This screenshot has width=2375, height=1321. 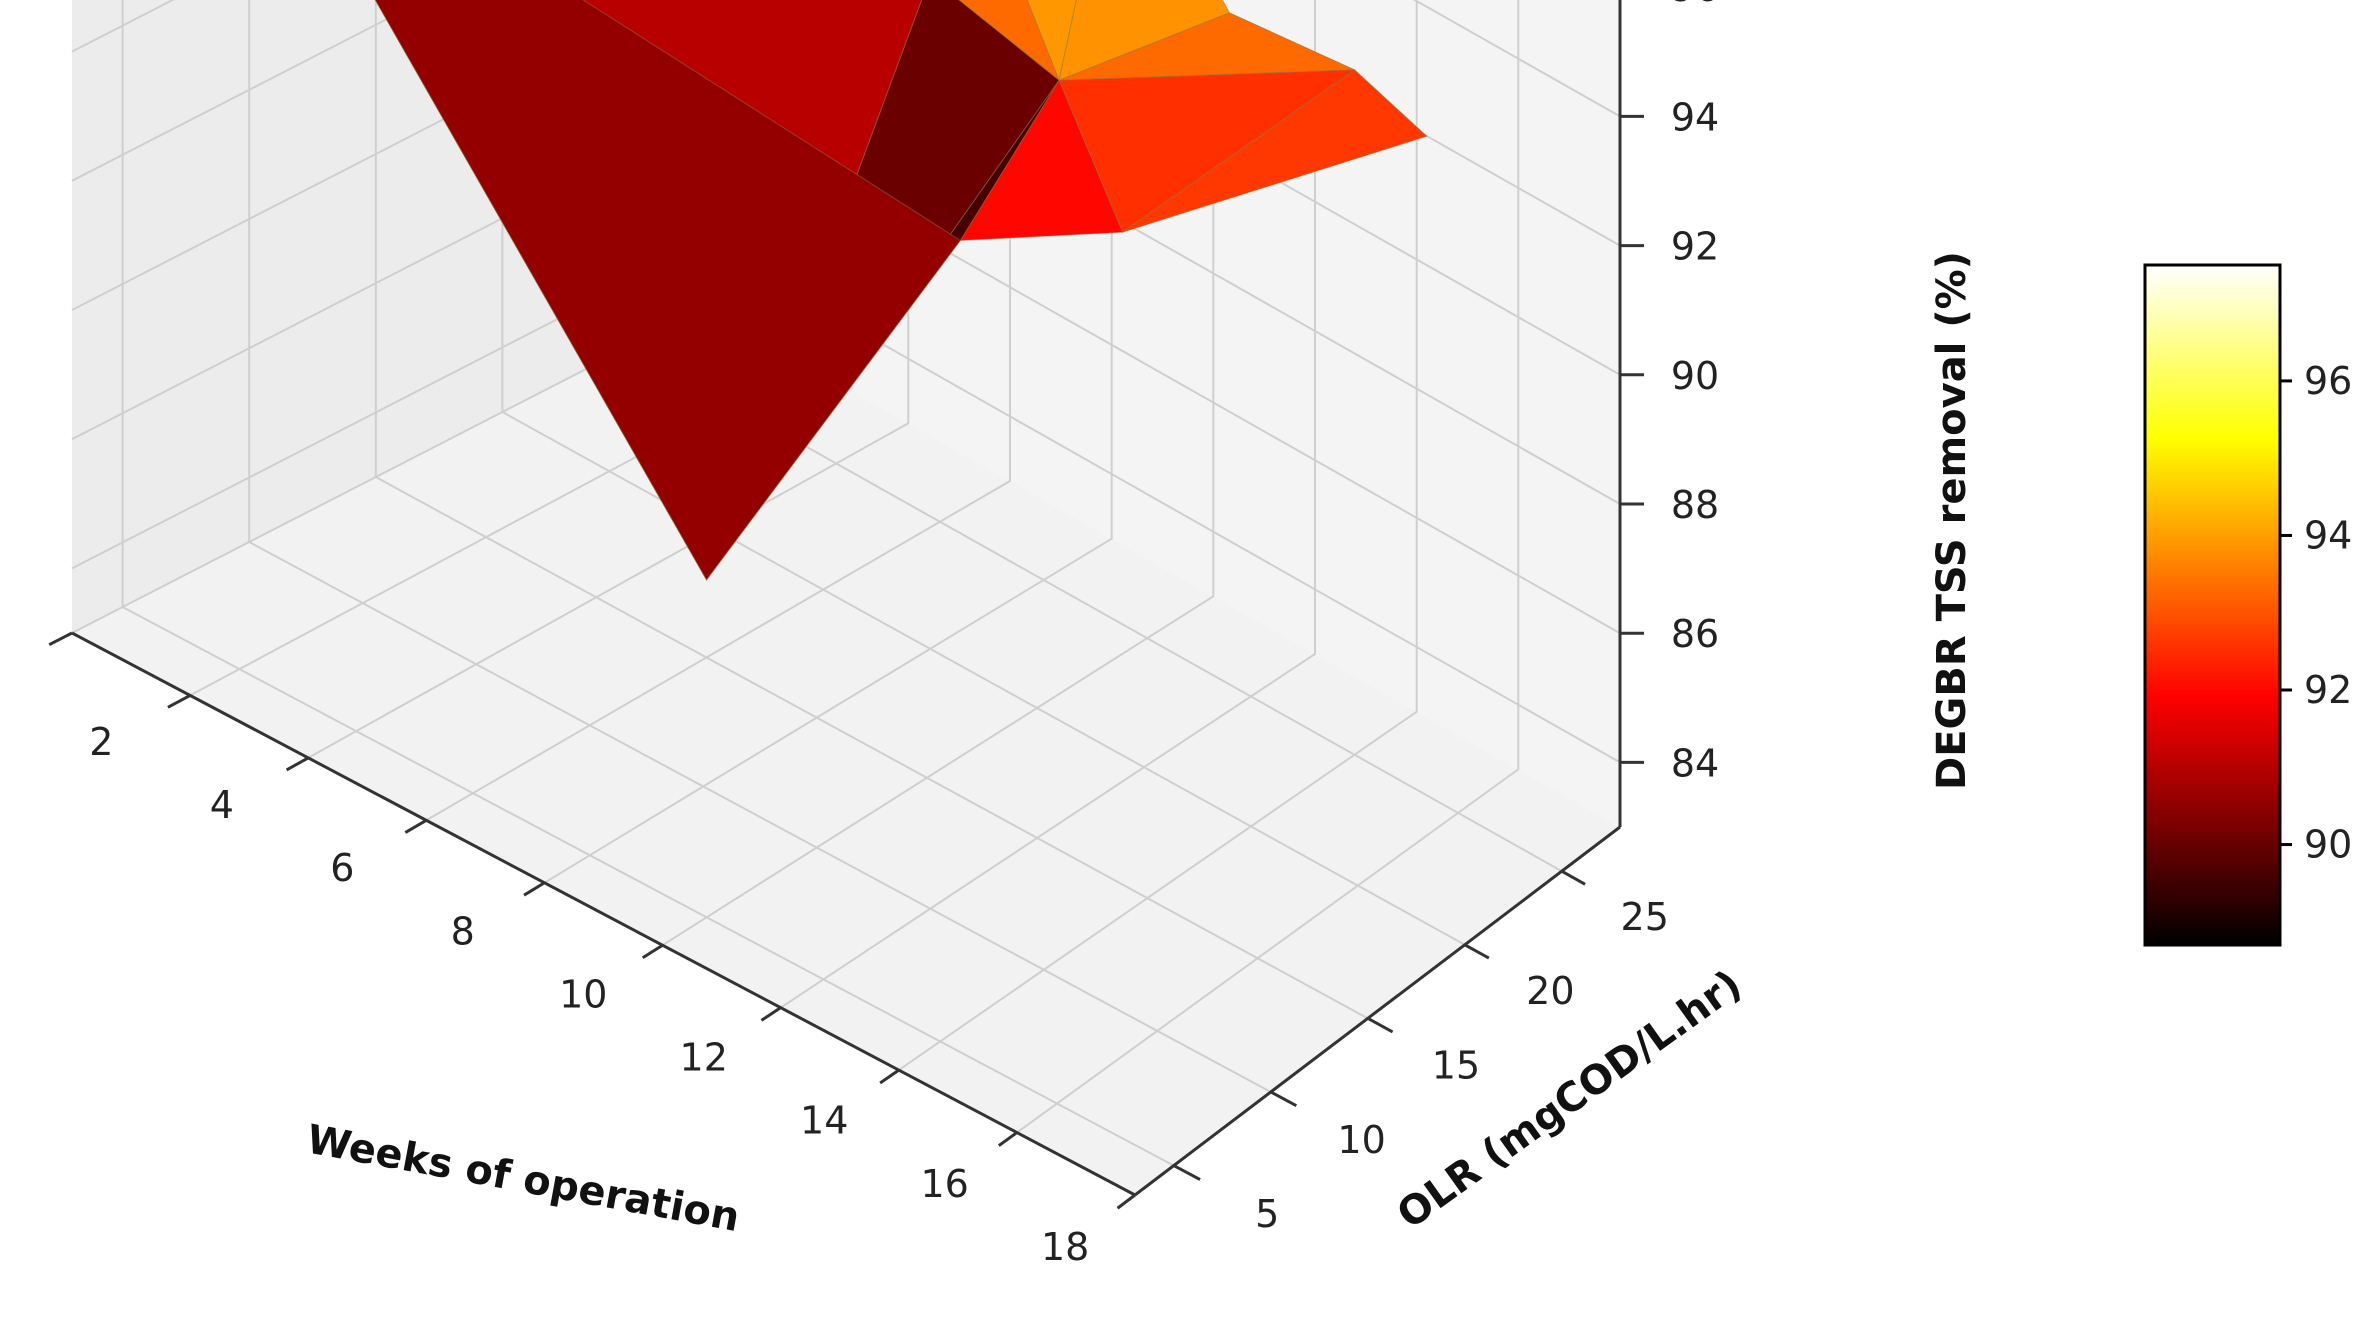 I want to click on x-tick-label: 10, so click(x=583, y=994).